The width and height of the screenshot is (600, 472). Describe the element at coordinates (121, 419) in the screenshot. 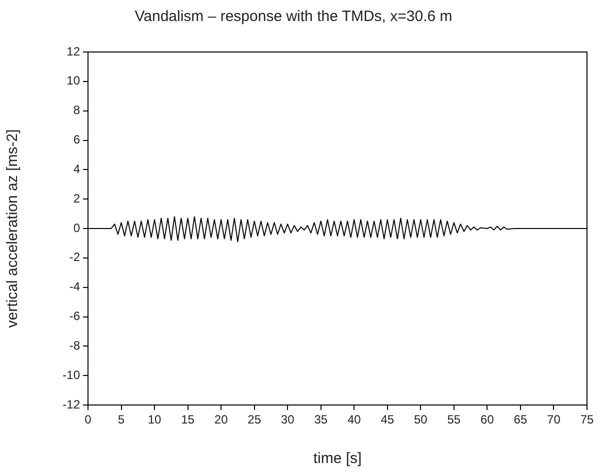

I see `x-tick-label: 5` at that location.